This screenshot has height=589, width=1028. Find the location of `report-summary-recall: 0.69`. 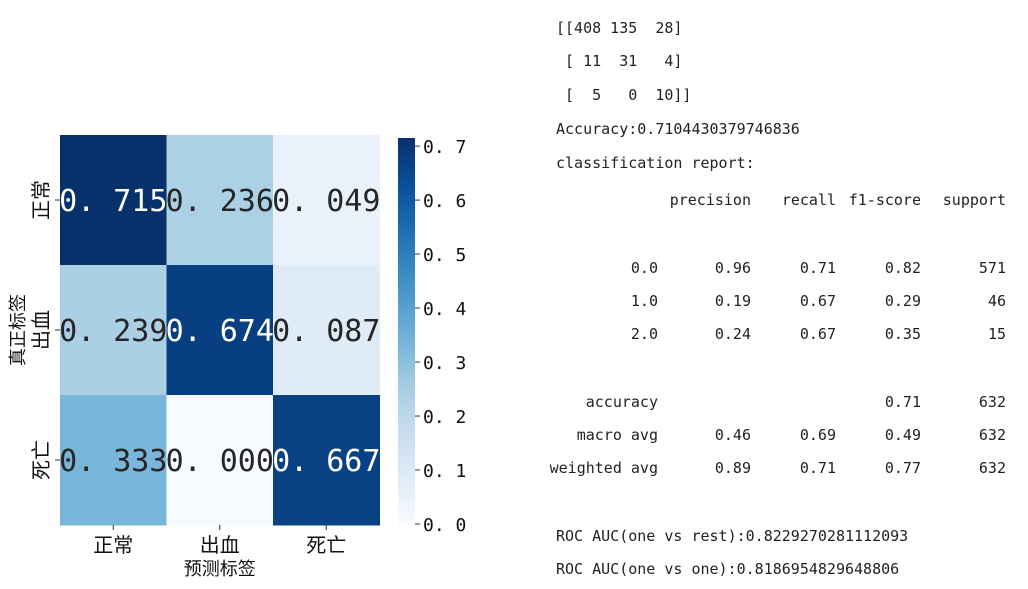

report-summary-recall: 0.69 is located at coordinates (817, 435).